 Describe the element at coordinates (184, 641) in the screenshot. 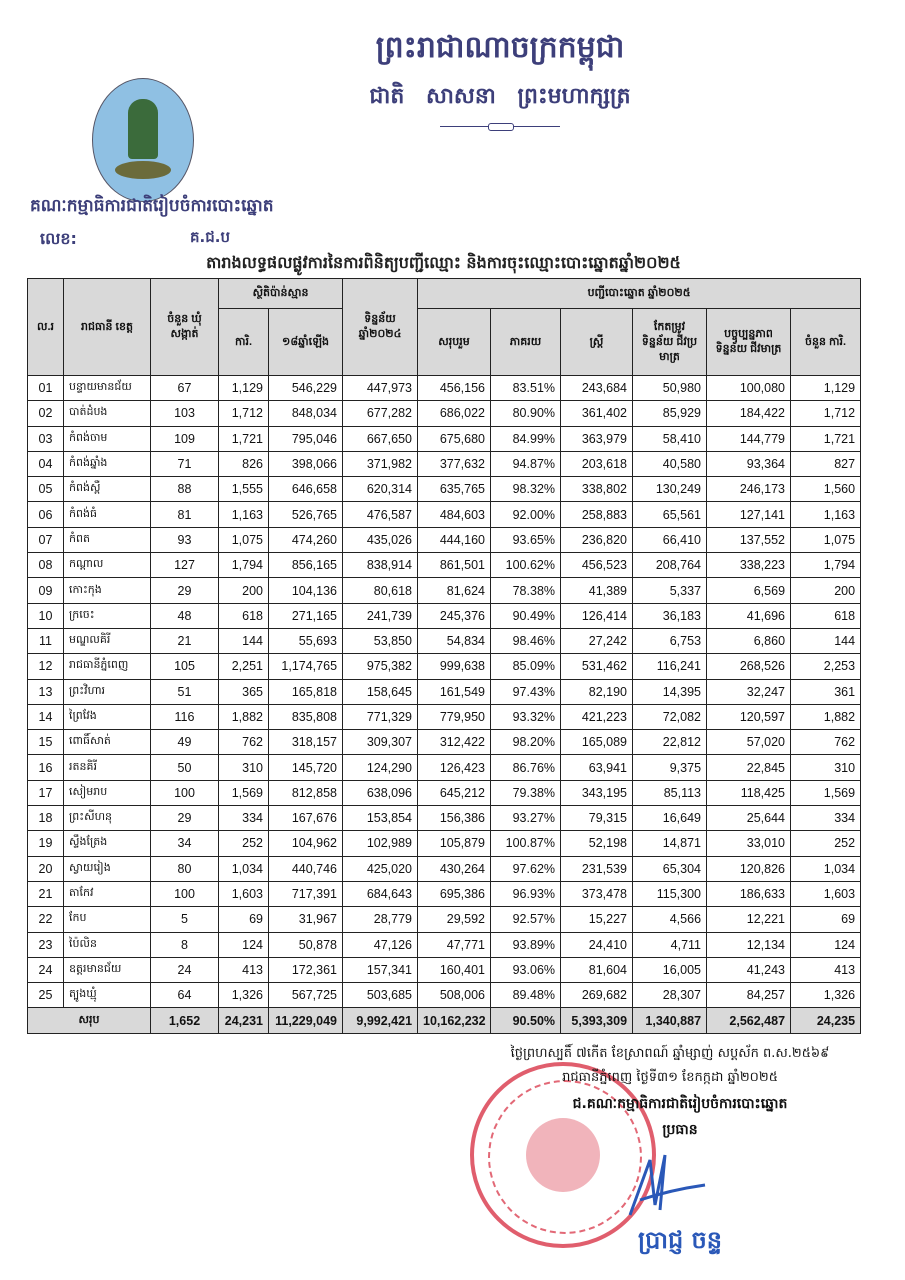

I see `cell-communes: 21` at that location.